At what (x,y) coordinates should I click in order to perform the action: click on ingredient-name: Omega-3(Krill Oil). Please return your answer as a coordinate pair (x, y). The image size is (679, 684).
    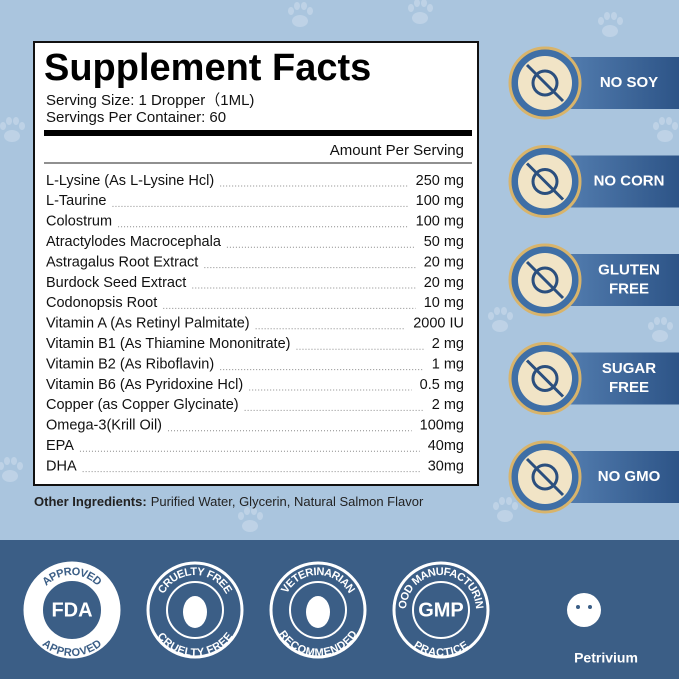
    Looking at the image, I should click on (104, 426).